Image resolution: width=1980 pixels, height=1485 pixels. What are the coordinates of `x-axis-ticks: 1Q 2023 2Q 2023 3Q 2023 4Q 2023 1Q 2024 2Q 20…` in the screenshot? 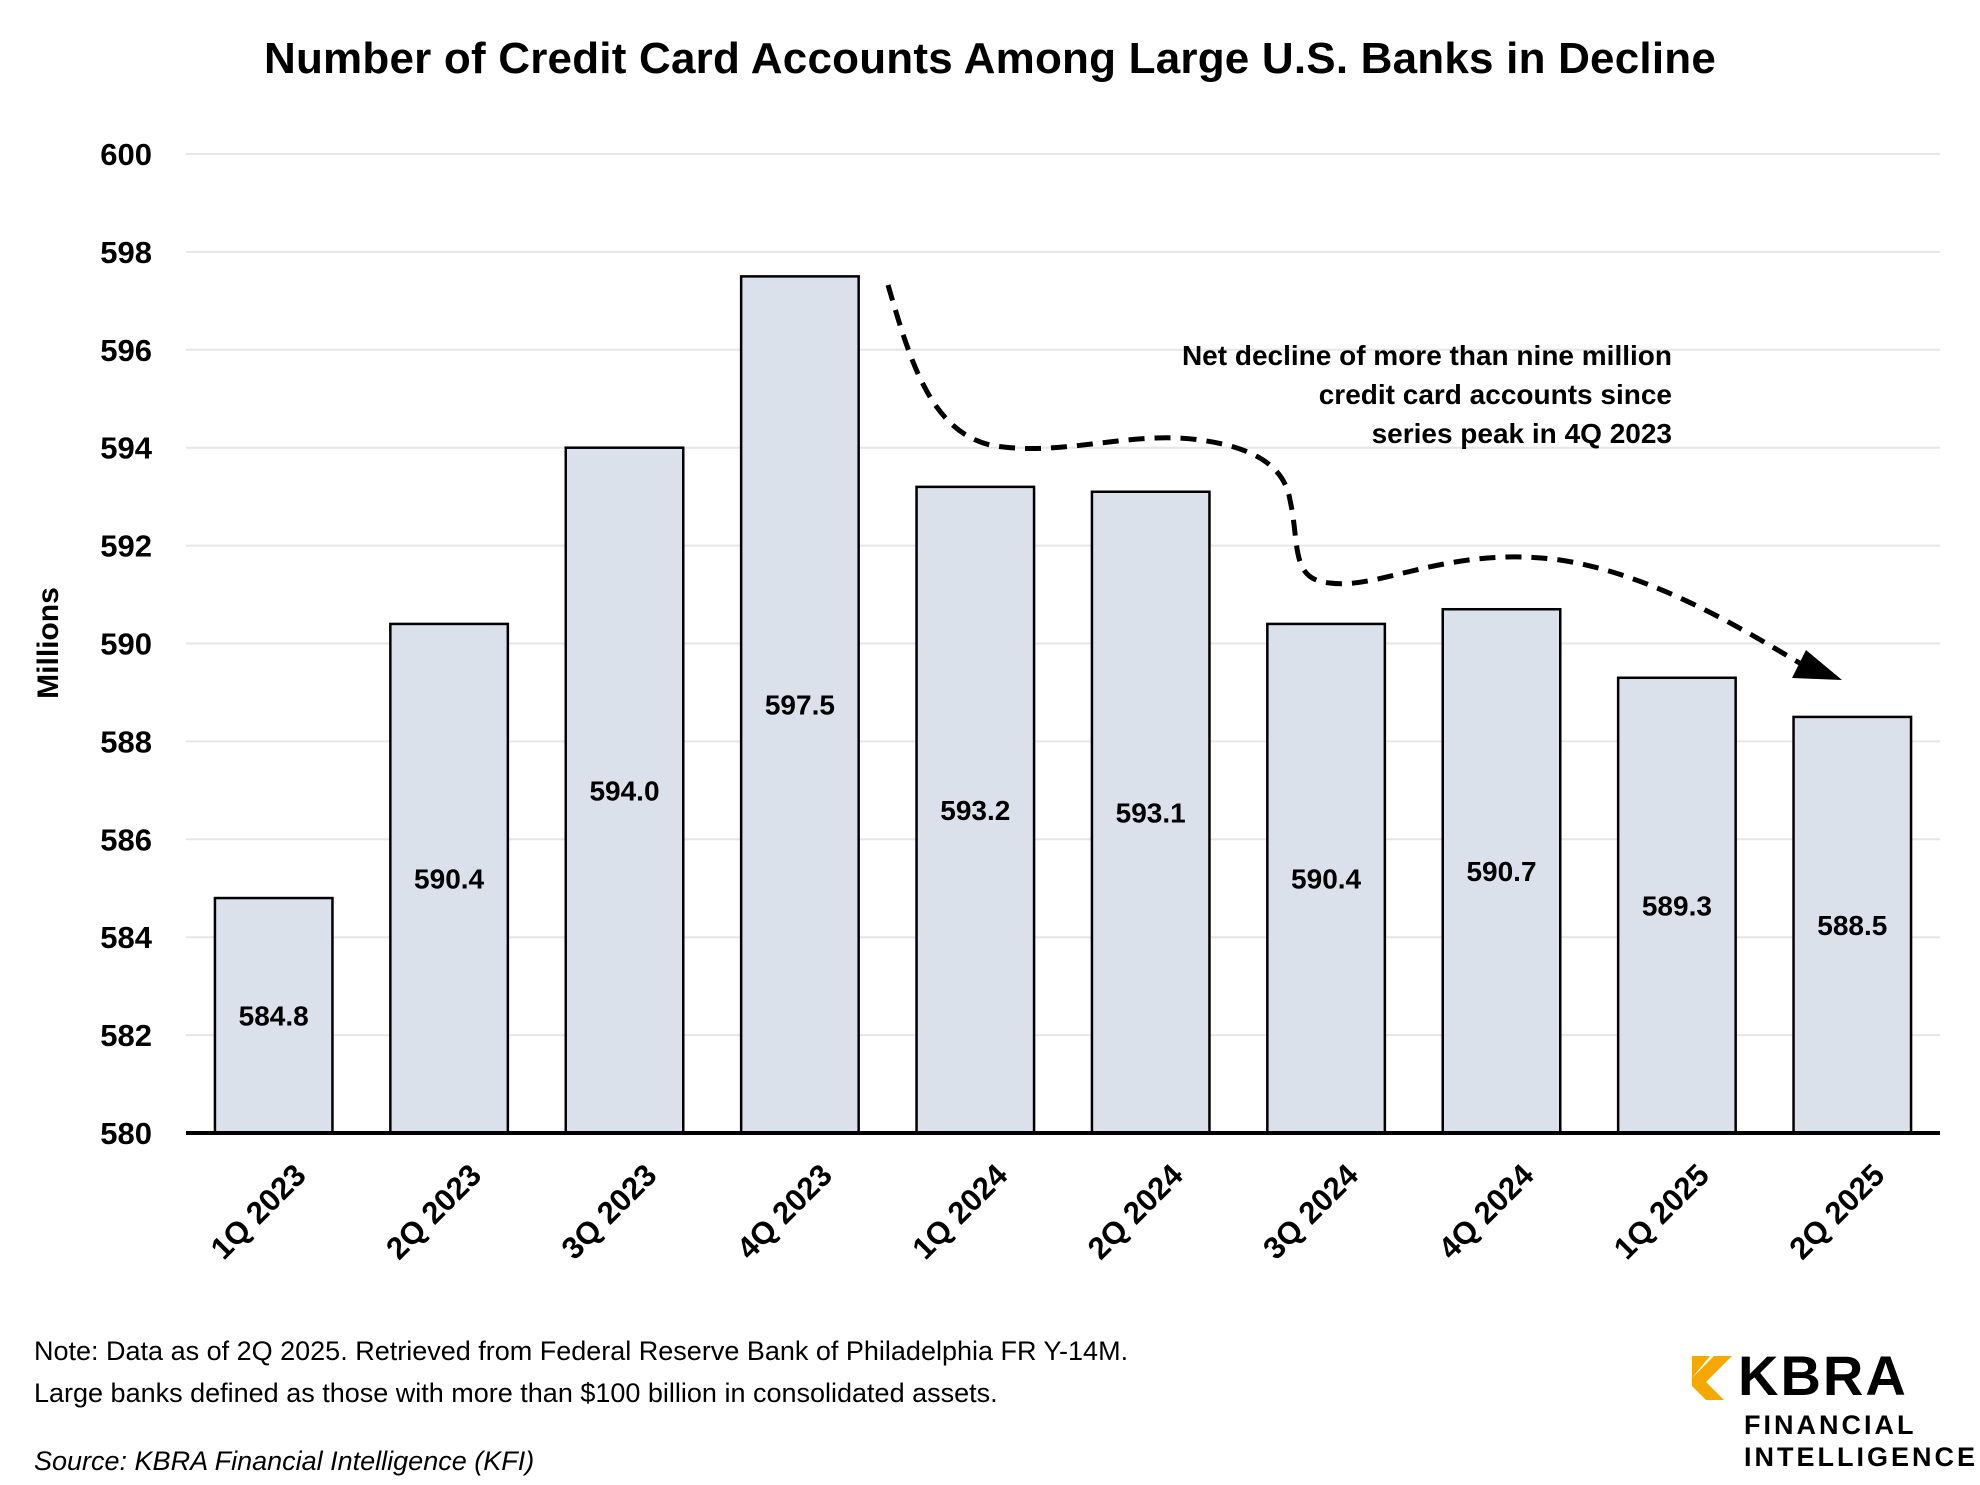 It's located at (1047, 1211).